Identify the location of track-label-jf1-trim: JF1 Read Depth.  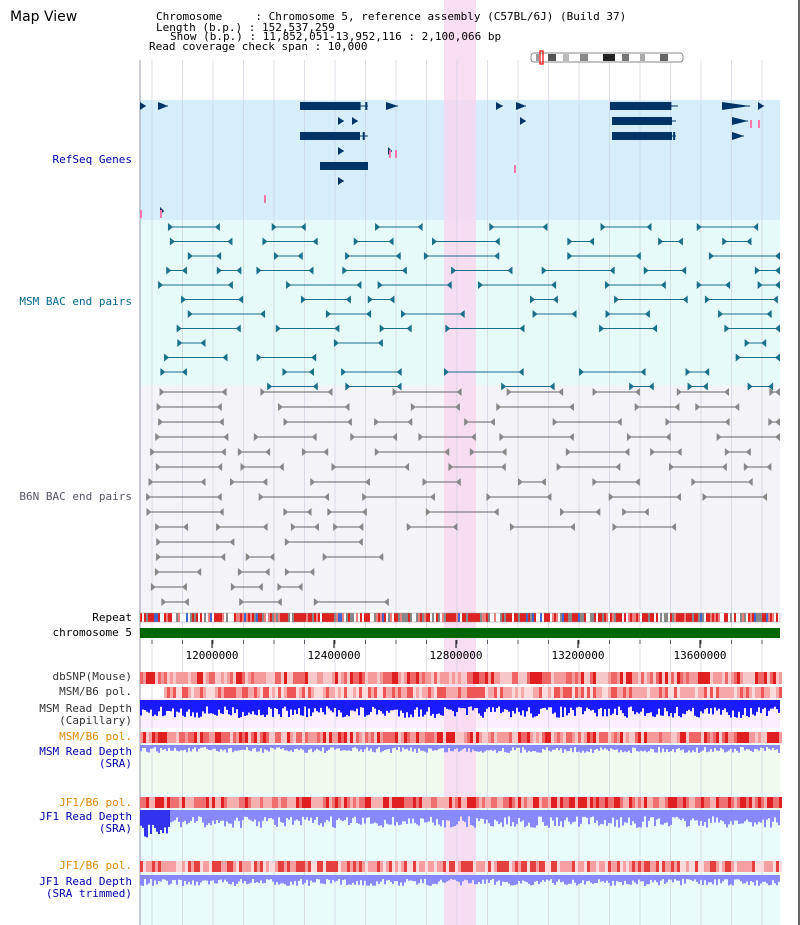
(85, 881).